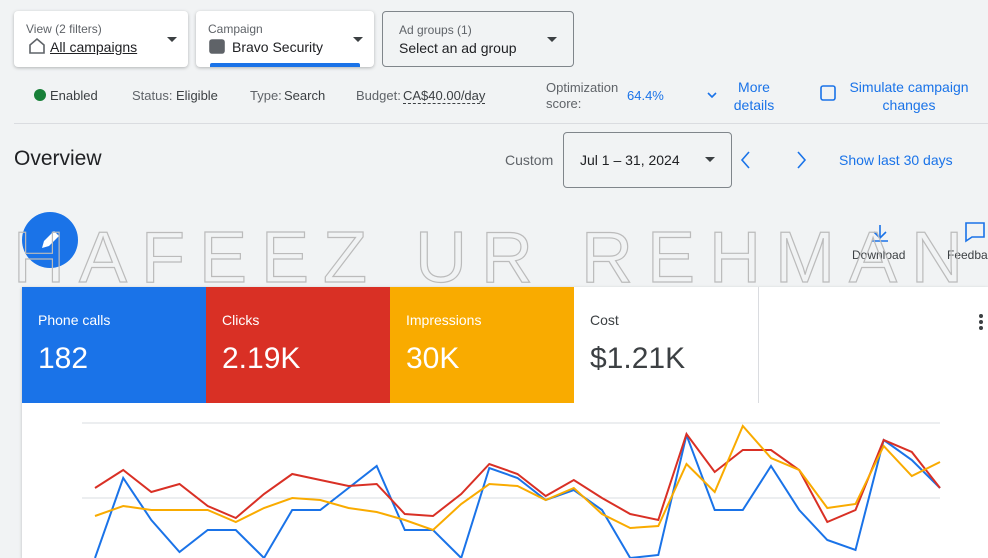  I want to click on nav-icons, so click(846, 167).